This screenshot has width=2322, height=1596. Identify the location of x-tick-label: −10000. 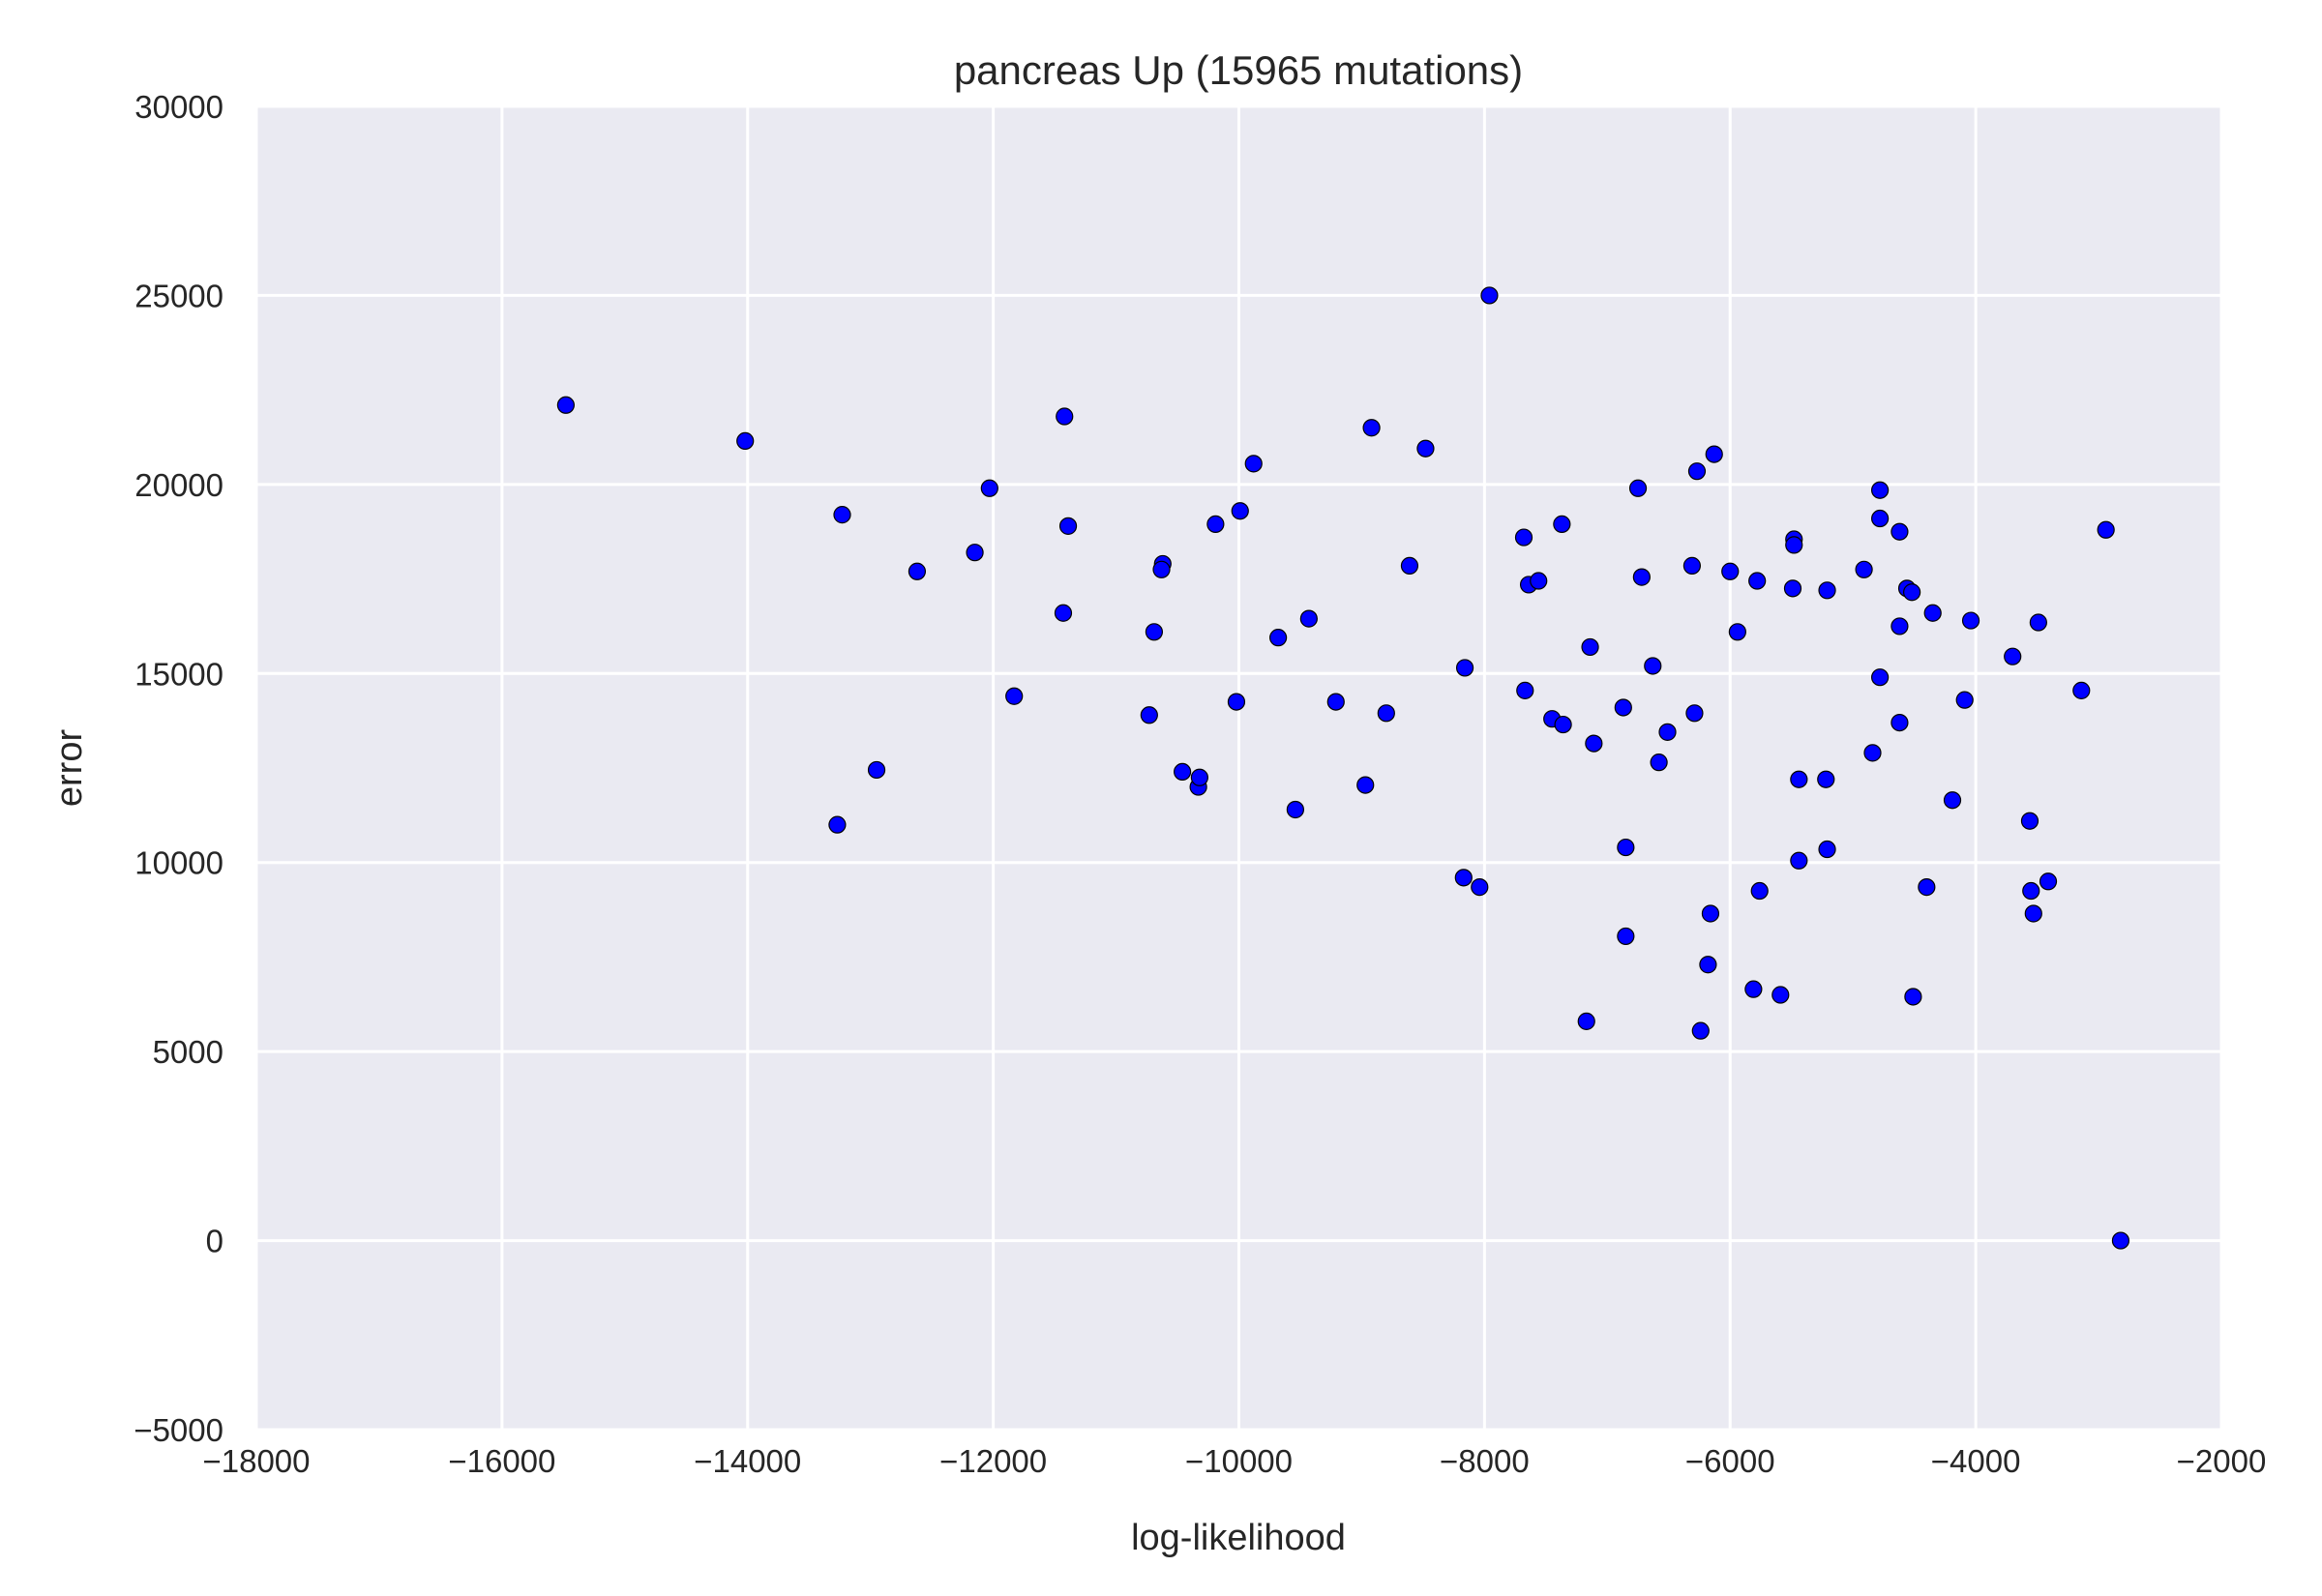
(1239, 1461).